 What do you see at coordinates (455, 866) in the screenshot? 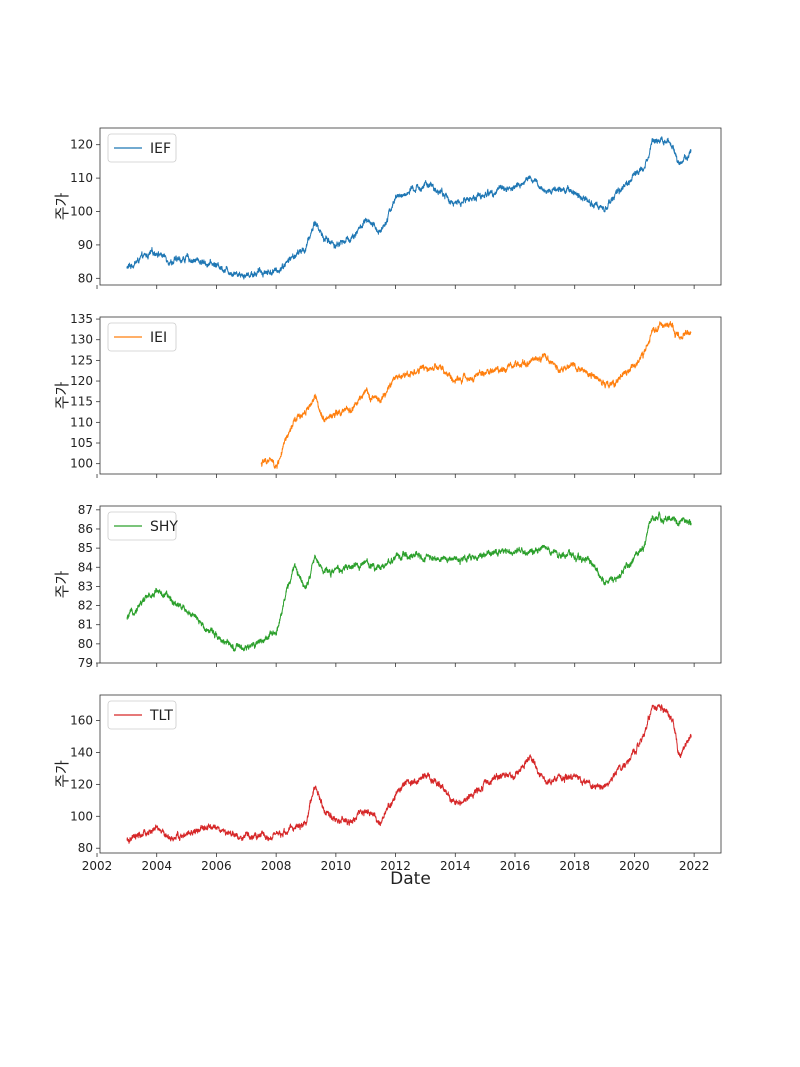
I see `x-tick-label: 2014` at bounding box center [455, 866].